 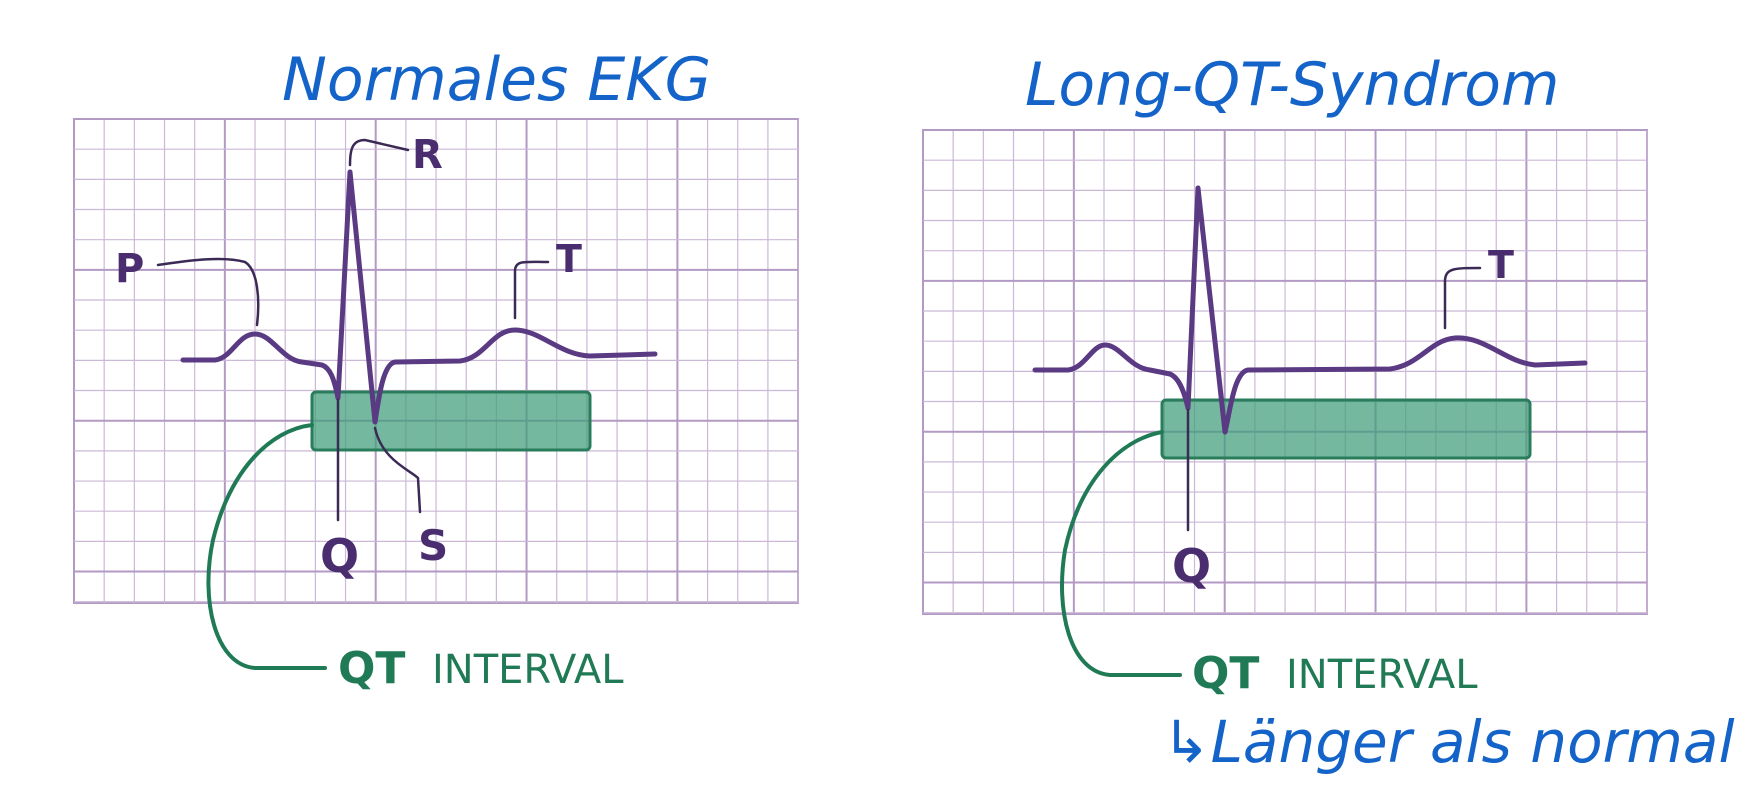 What do you see at coordinates (569, 259) in the screenshot?
I see `t-label-left: T` at bounding box center [569, 259].